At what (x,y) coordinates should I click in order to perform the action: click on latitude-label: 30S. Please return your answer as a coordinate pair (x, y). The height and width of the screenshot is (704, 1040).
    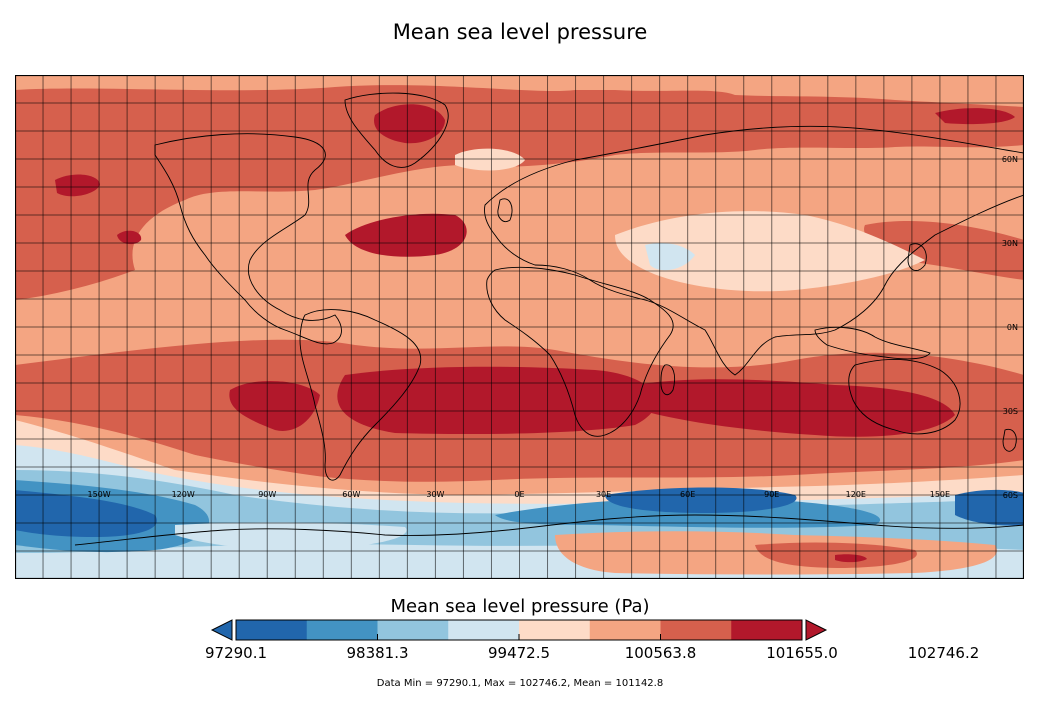
    Looking at the image, I should click on (1010, 411).